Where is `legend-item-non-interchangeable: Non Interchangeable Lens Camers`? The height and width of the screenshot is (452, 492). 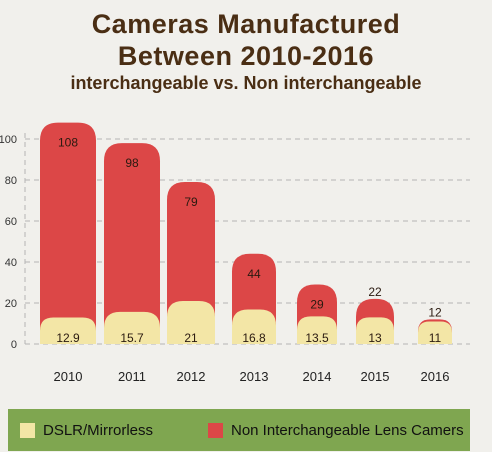
legend-item-non-interchangeable: Non Interchangeable Lens Camers is located at coordinates (336, 430).